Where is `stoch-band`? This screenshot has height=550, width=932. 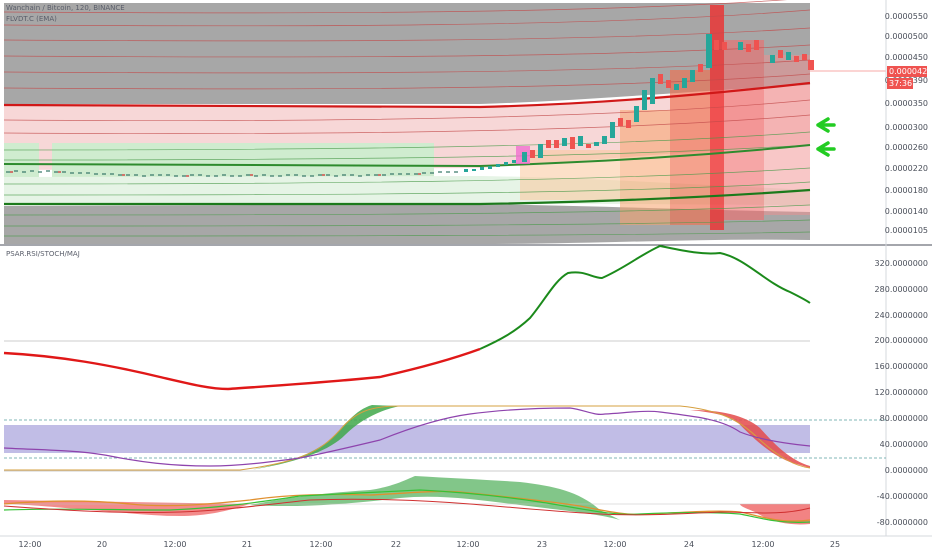
stoch-band is located at coordinates (407, 439).